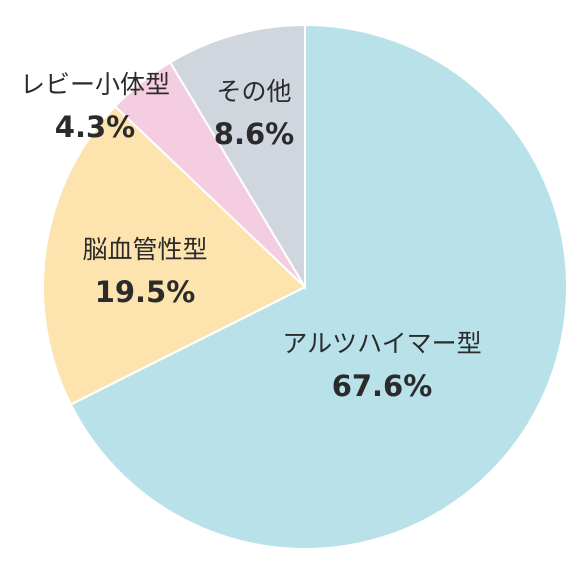 The width and height of the screenshot is (570, 570). I want to click on slice-lewy-label: レビー小体型, so click(95, 84).